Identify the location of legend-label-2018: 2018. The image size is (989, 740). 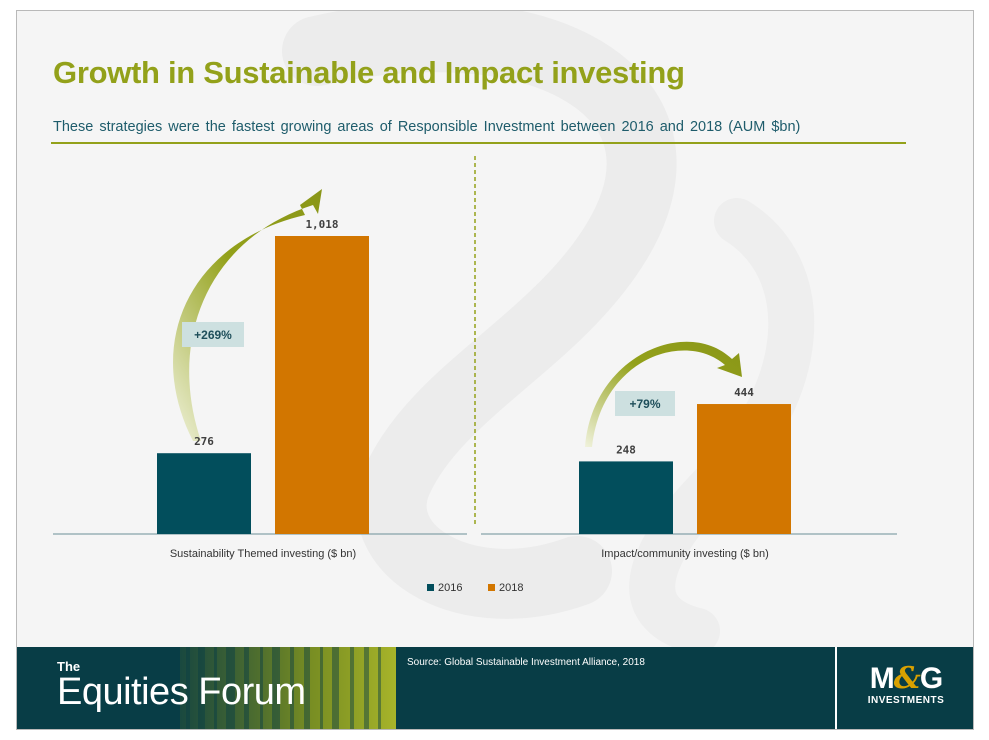
(511, 588).